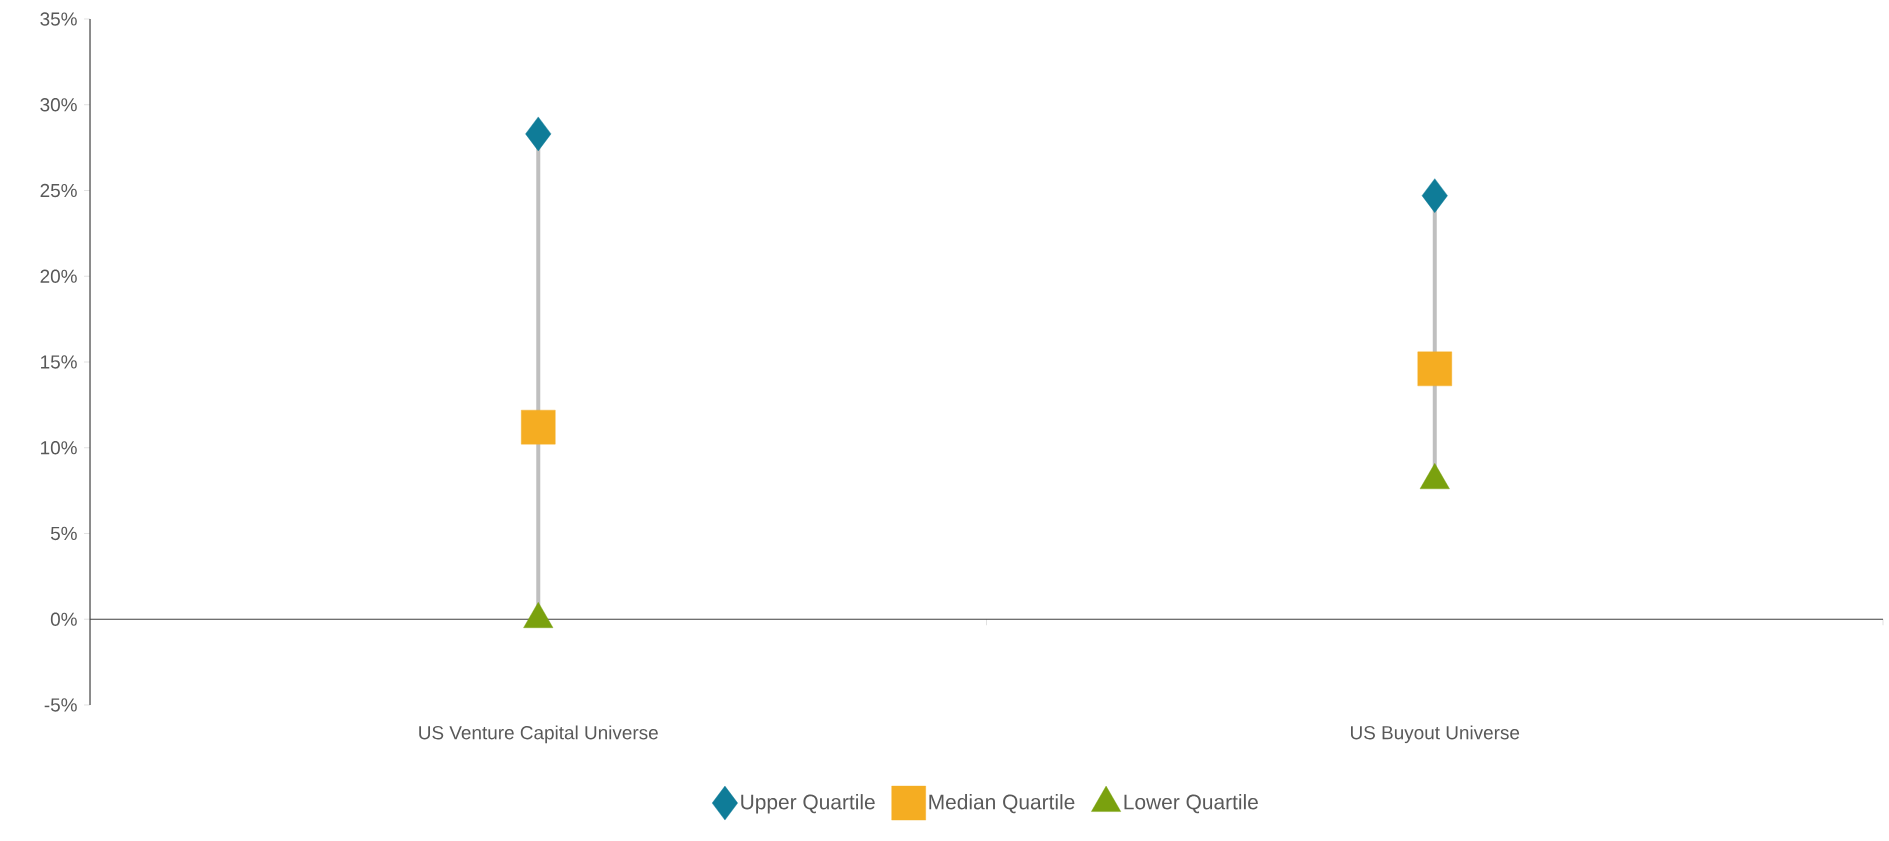 Image resolution: width=1889 pixels, height=841 pixels. What do you see at coordinates (58, 190) in the screenshot?
I see `y-tick-label: 25%` at bounding box center [58, 190].